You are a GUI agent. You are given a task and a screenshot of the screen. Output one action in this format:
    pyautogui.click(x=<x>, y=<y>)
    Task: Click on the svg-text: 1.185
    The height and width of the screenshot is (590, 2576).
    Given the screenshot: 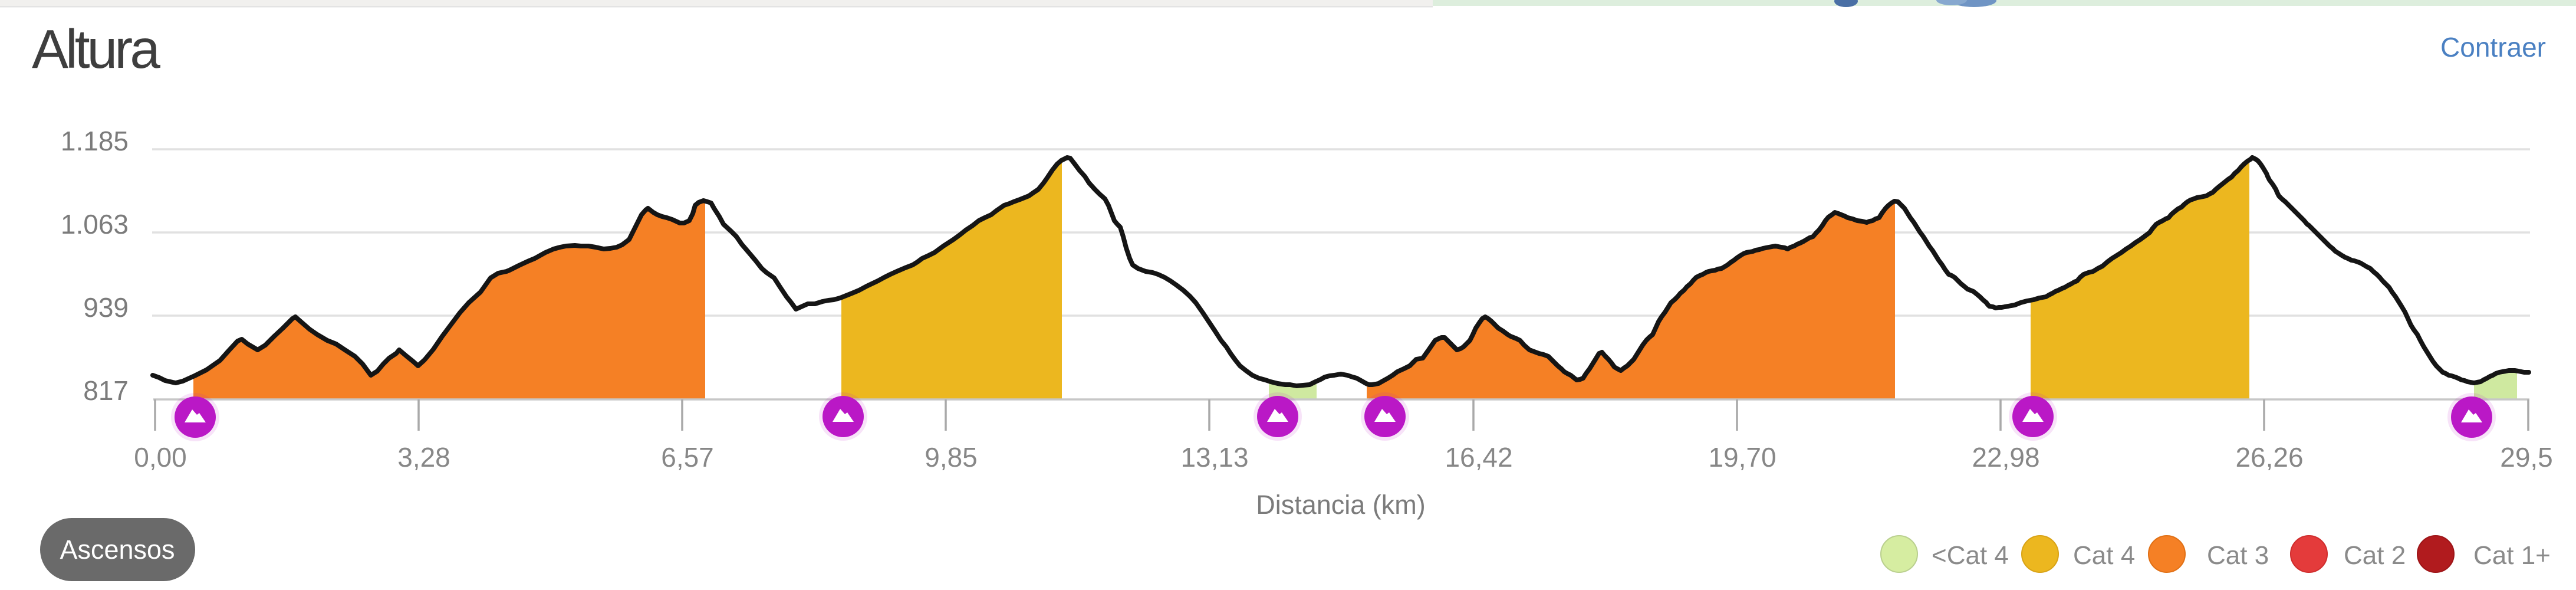 What is the action you would take?
    pyautogui.click(x=95, y=141)
    